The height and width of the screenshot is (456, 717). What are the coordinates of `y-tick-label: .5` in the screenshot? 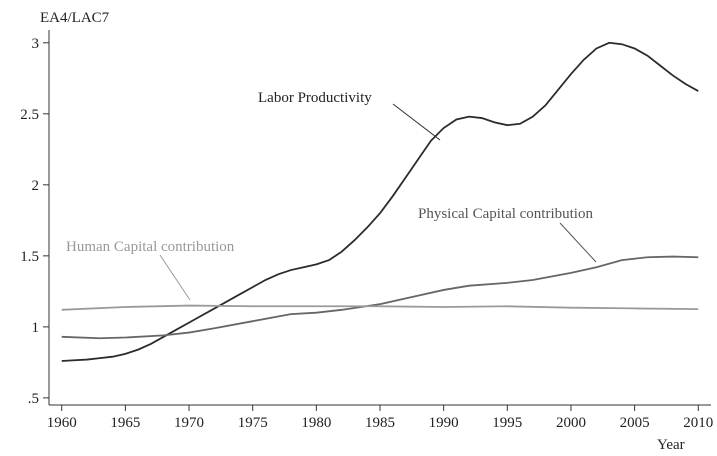 It's located at (33, 399).